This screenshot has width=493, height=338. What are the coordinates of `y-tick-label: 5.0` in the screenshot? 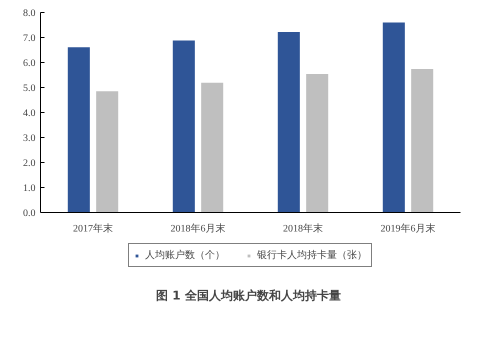 It's located at (29, 88).